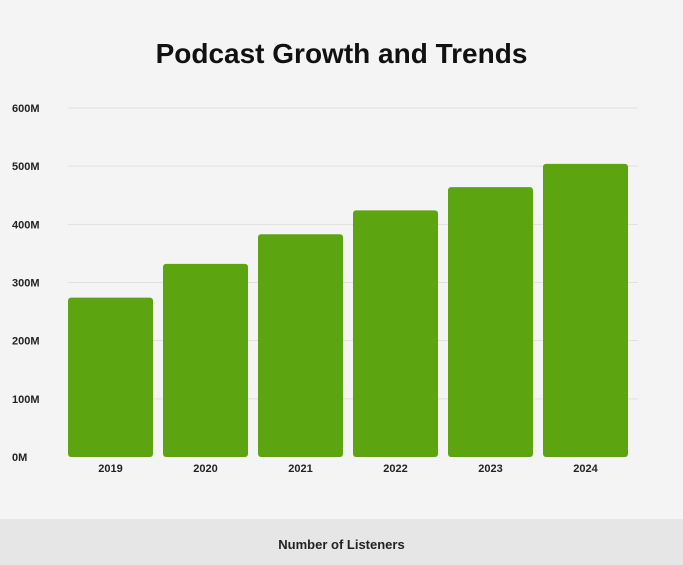 This screenshot has width=683, height=565. Describe the element at coordinates (26, 342) in the screenshot. I see `y-tick-label: 200M` at that location.